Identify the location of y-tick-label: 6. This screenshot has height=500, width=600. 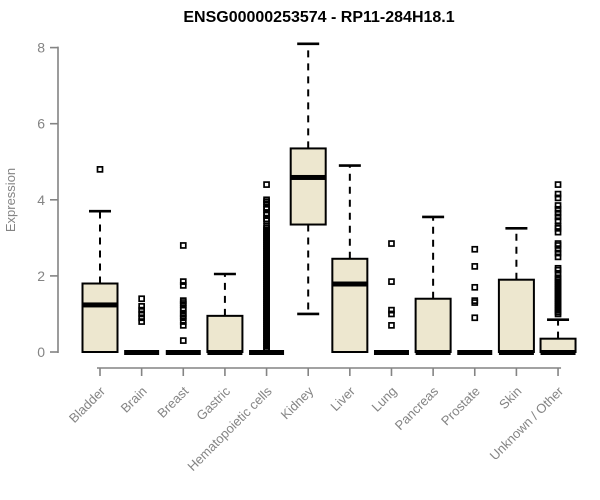
(41, 124).